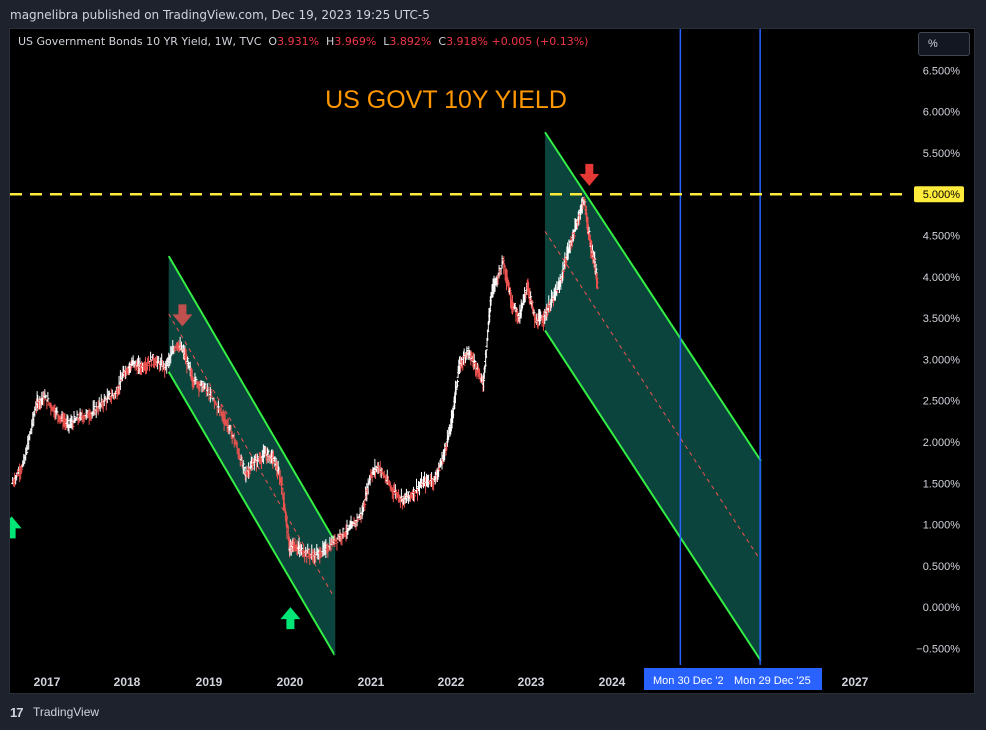 The image size is (986, 730). Describe the element at coordinates (942, 526) in the screenshot. I see `y-tick-label: 1.000%` at that location.